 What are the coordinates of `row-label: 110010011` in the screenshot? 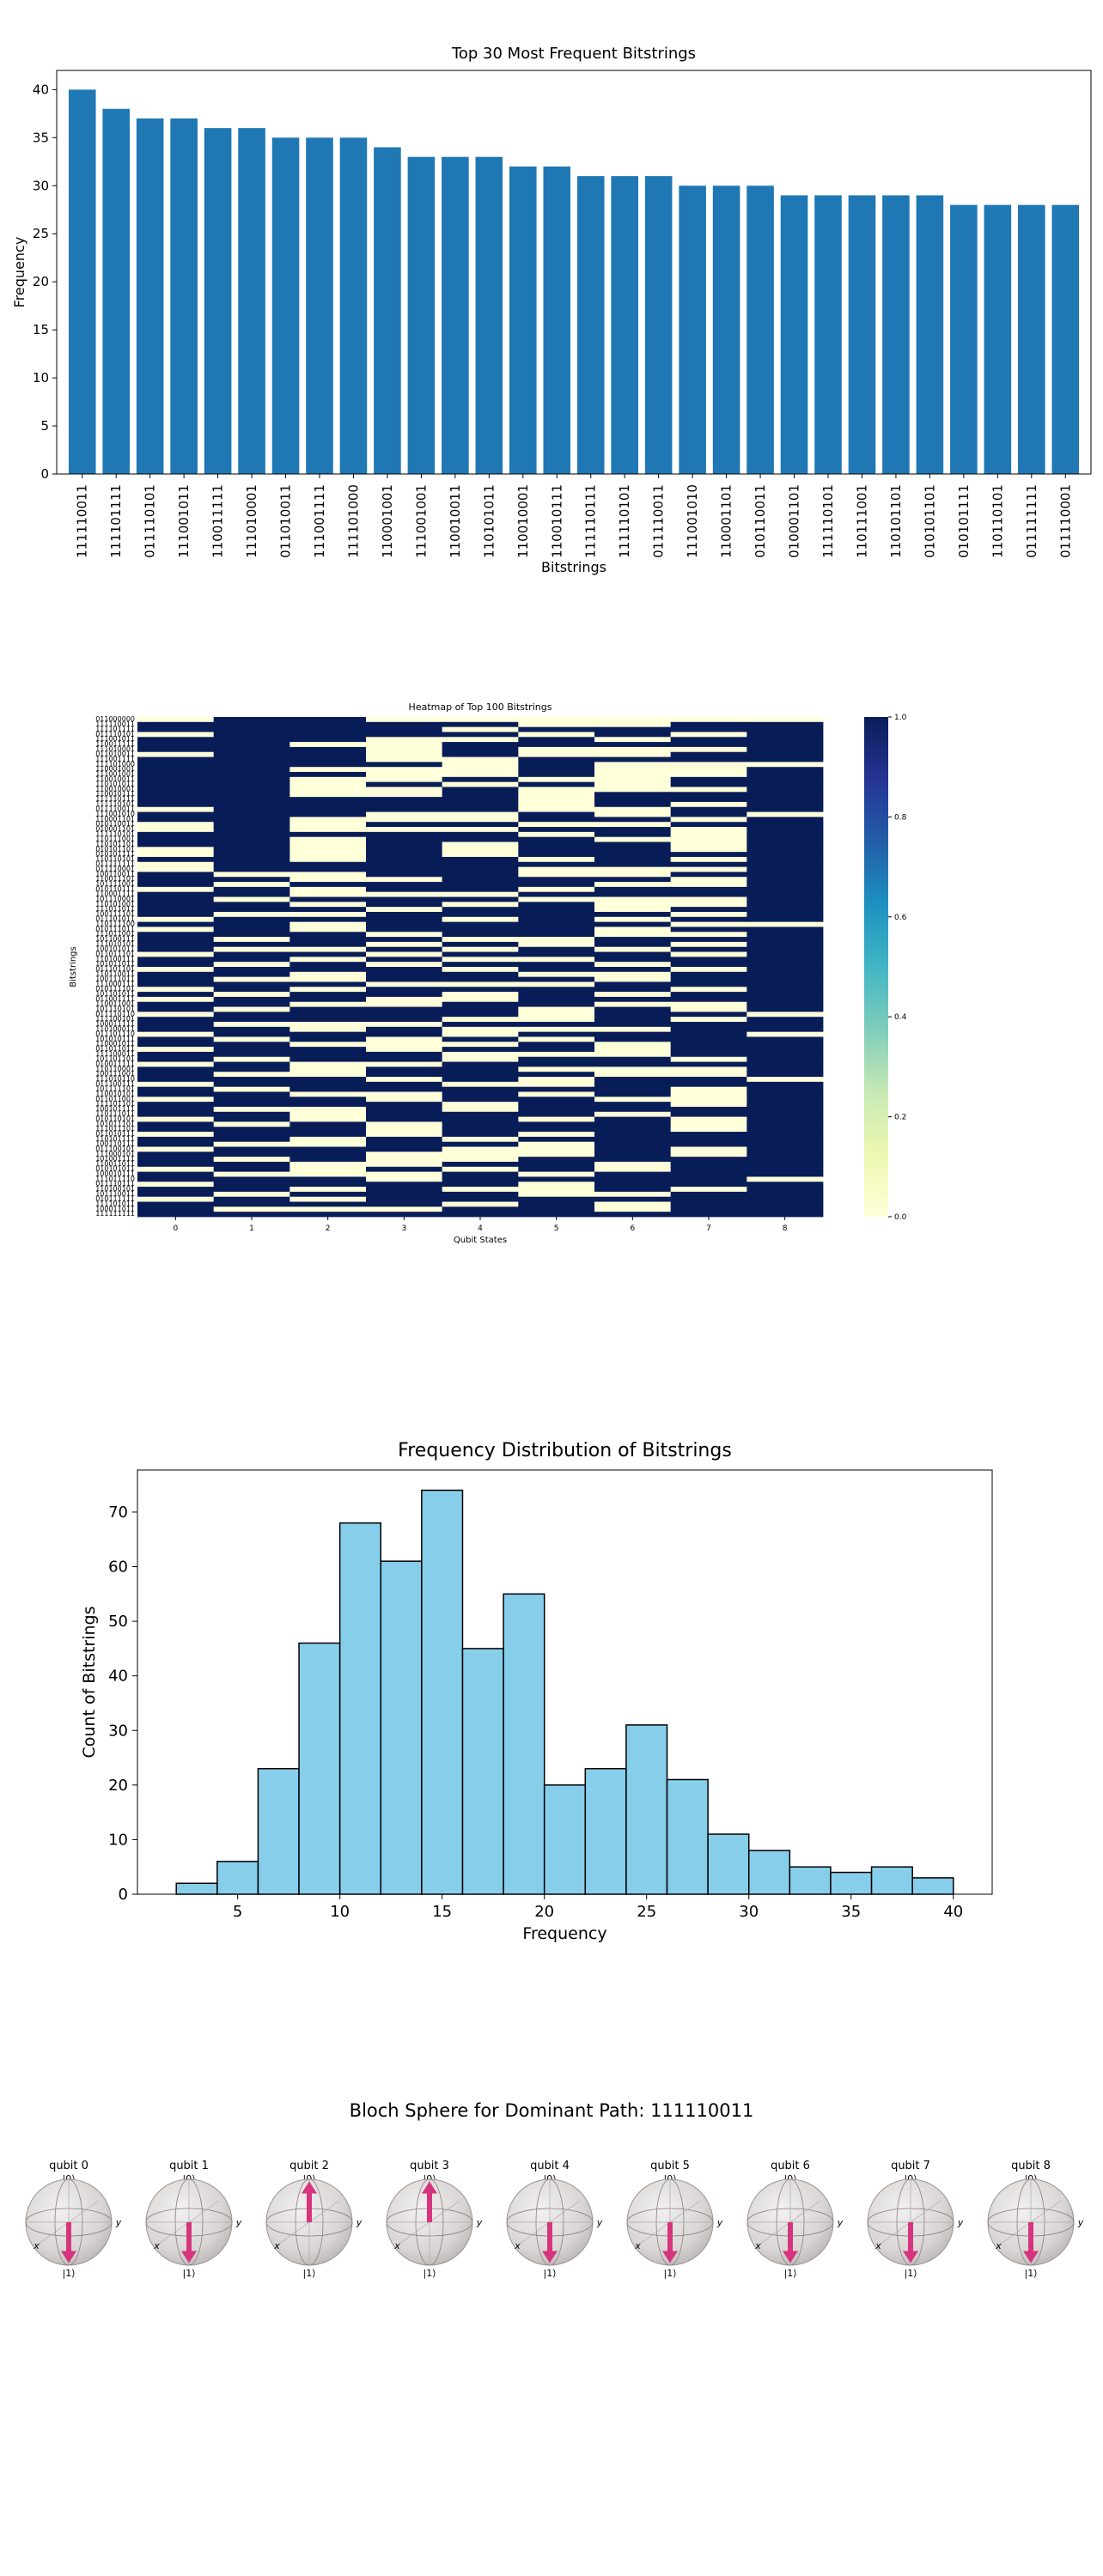 It's located at (115, 779).